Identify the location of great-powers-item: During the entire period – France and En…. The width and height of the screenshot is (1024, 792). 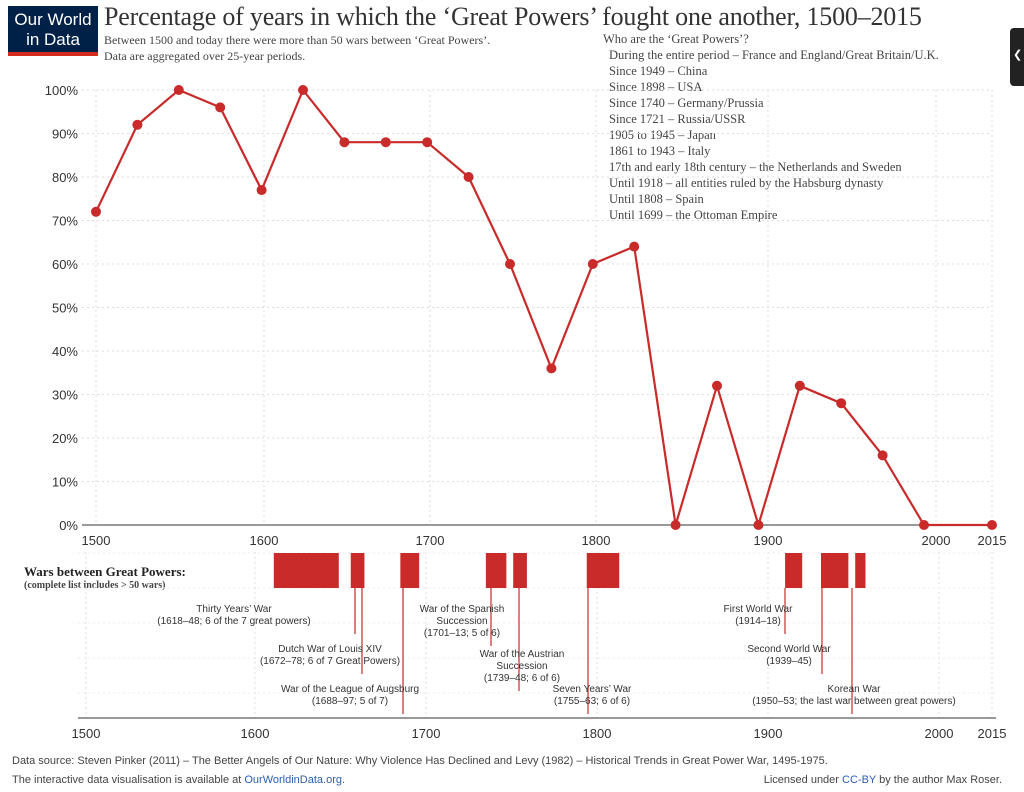
(774, 55).